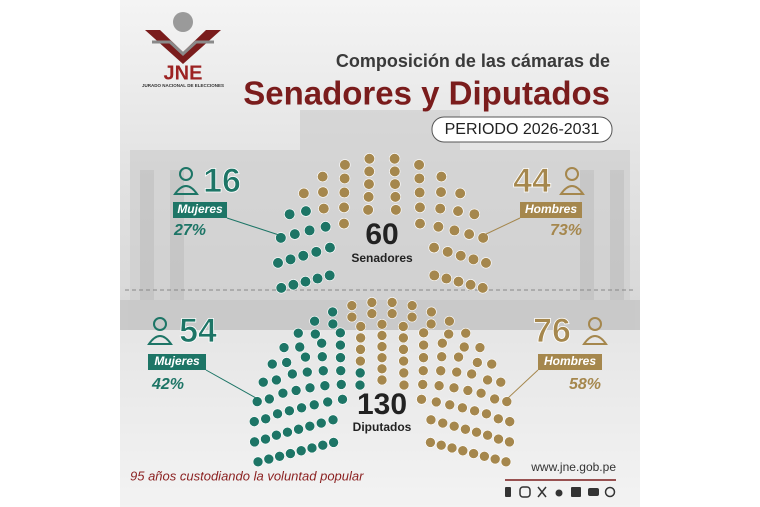 The image size is (760, 507). What do you see at coordinates (200, 210) in the screenshot?
I see `legend-box` at bounding box center [200, 210].